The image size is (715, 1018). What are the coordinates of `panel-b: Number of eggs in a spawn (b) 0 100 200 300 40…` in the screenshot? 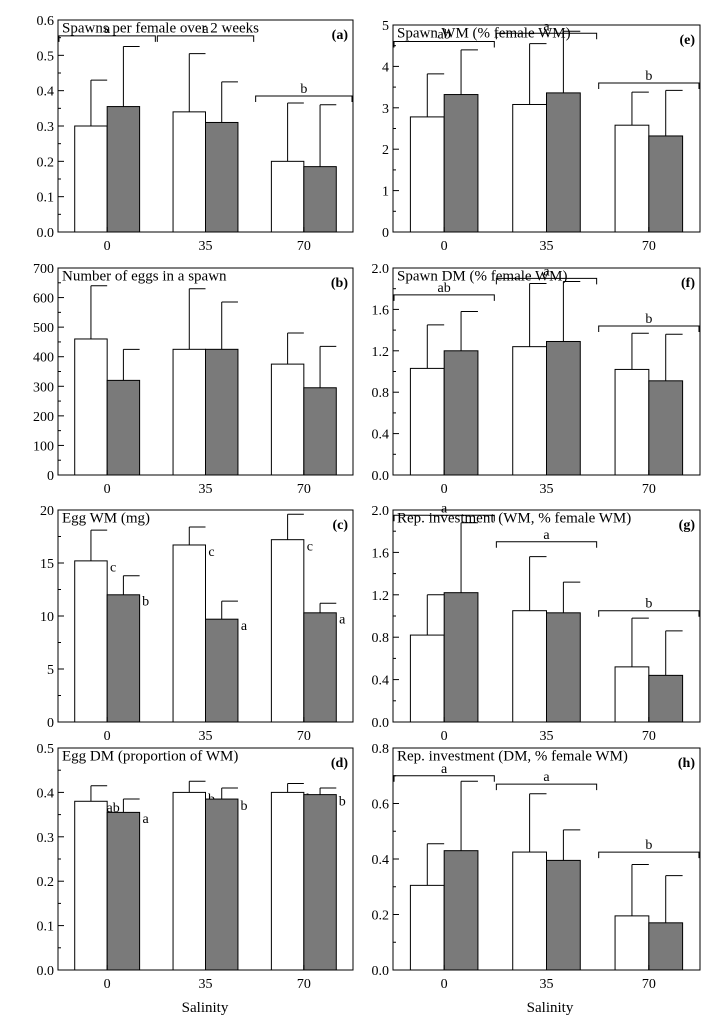 It's located at (193, 379).